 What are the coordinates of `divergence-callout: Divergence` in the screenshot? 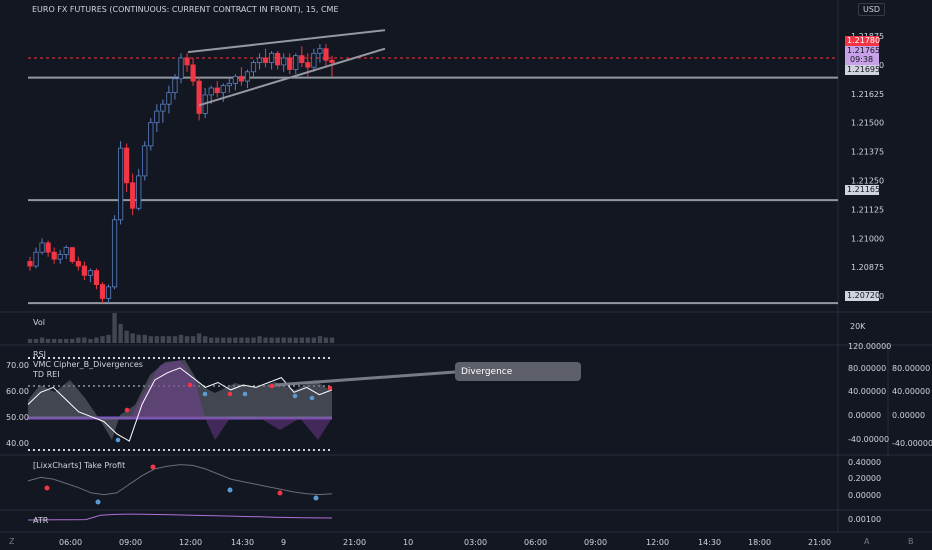 It's located at (518, 371).